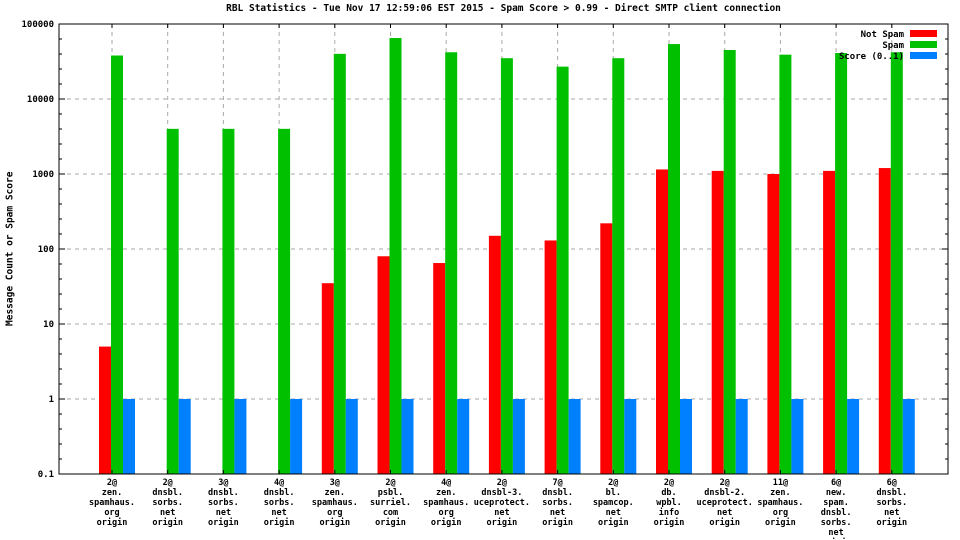  I want to click on x-category-line: 3@, so click(223, 483).